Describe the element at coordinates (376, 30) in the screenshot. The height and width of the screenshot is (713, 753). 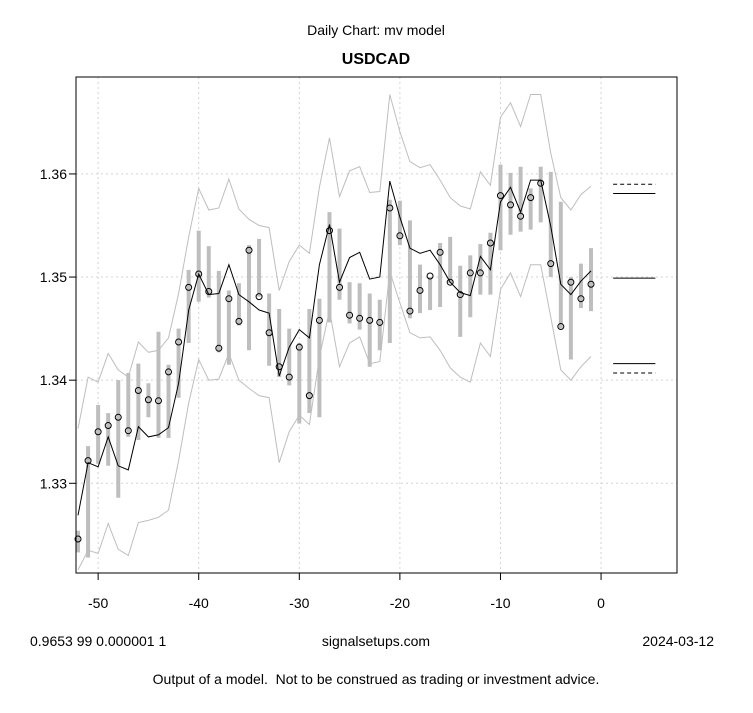
I see `chart-subtitle: Daily Chart: mv model` at that location.